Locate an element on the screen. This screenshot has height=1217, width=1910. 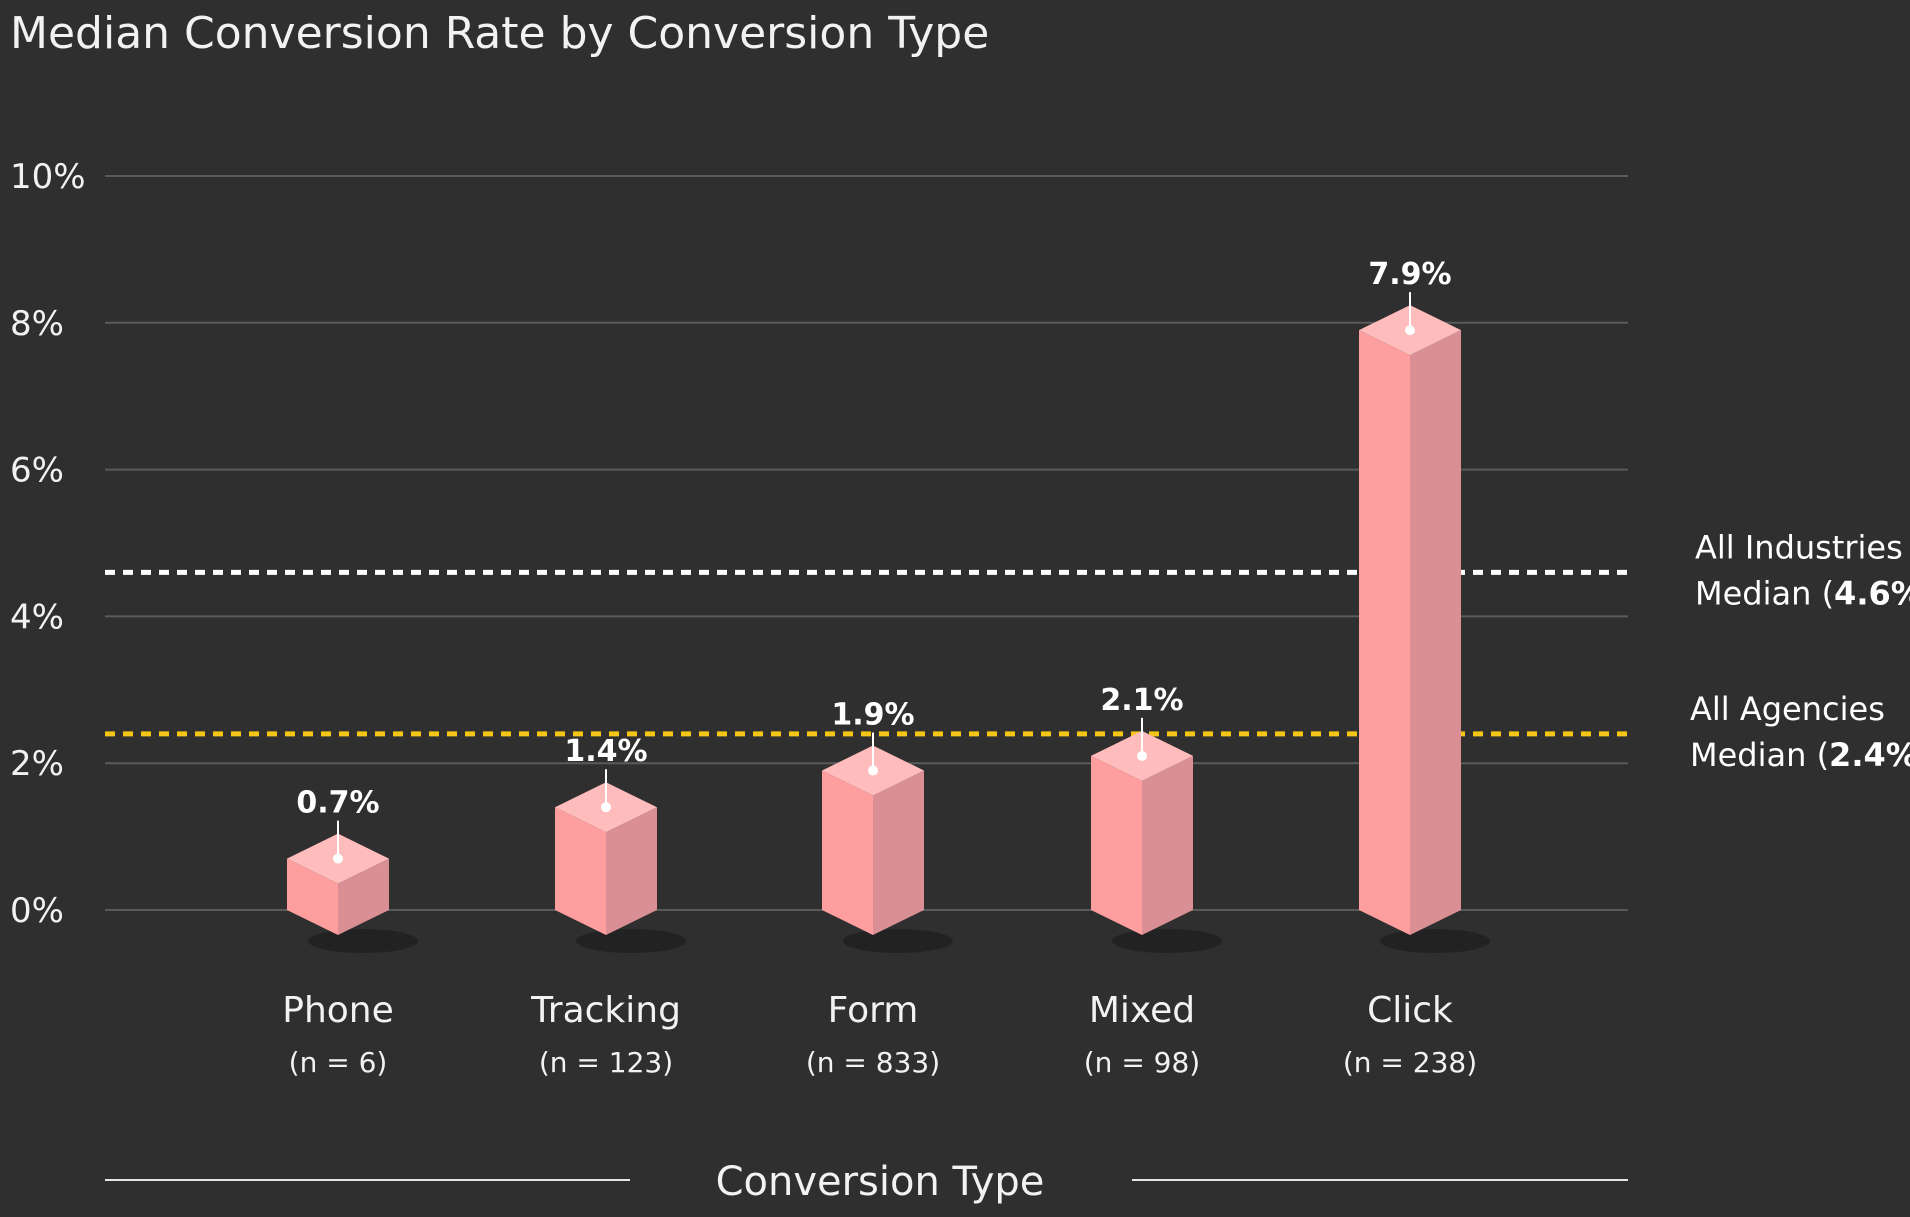
category-label: Click is located at coordinates (1410, 1010).